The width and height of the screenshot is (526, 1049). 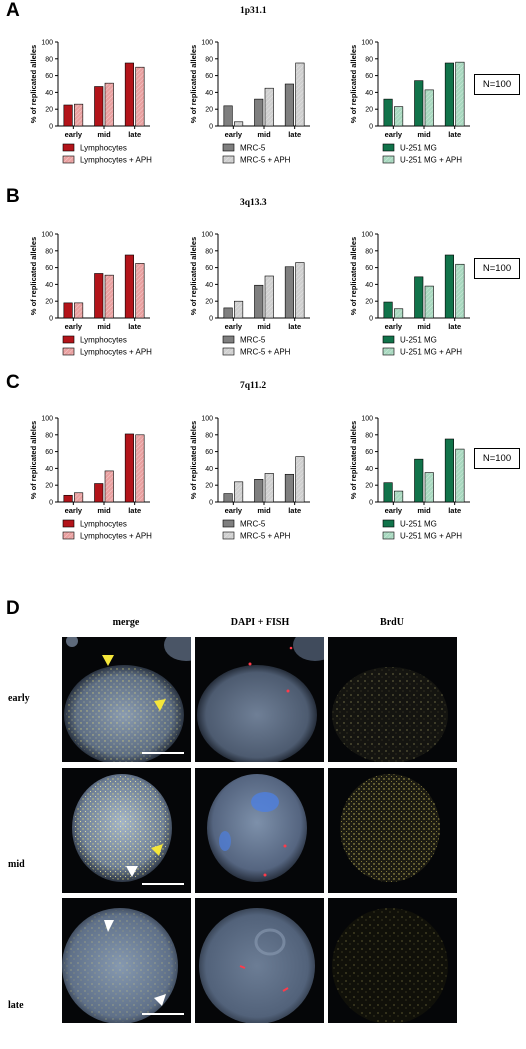 What do you see at coordinates (253, 203) in the screenshot?
I see `locus-title-b: 3q13.3` at bounding box center [253, 203].